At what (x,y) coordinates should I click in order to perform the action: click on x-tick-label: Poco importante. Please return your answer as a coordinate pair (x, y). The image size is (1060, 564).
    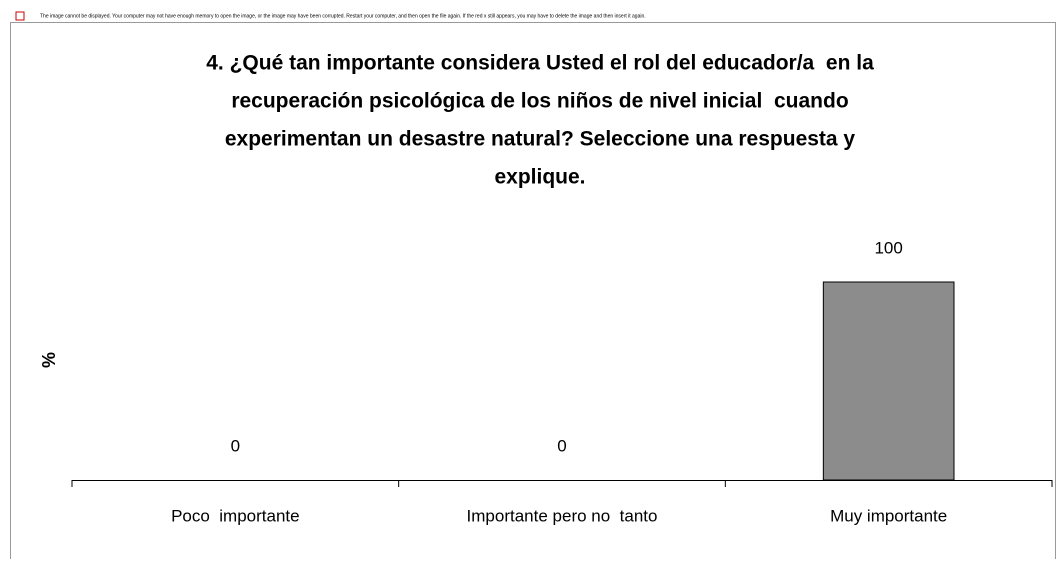
    Looking at the image, I should click on (235, 515).